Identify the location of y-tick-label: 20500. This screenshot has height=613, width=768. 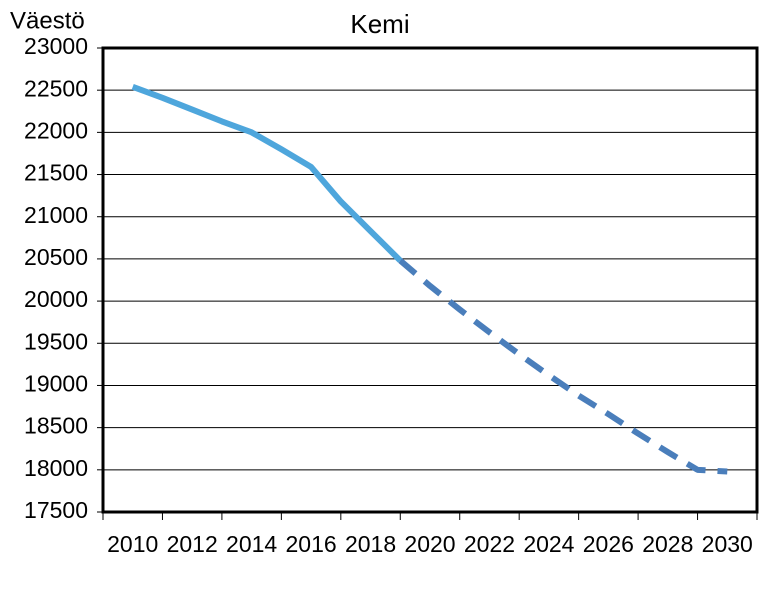
(56, 257).